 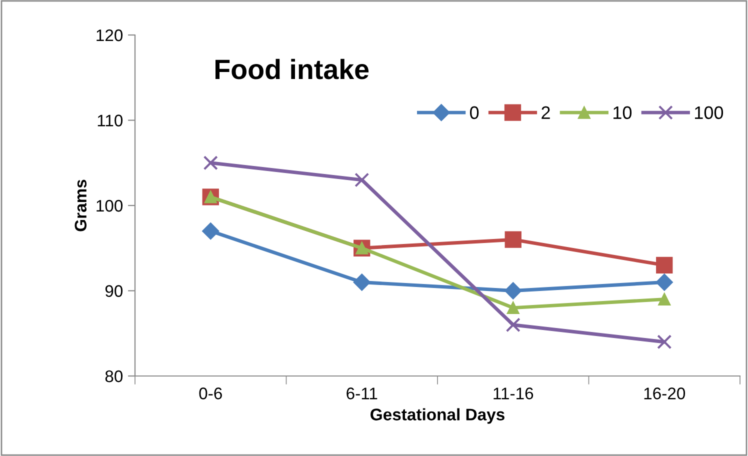 I want to click on text: Food intake, so click(x=292, y=69).